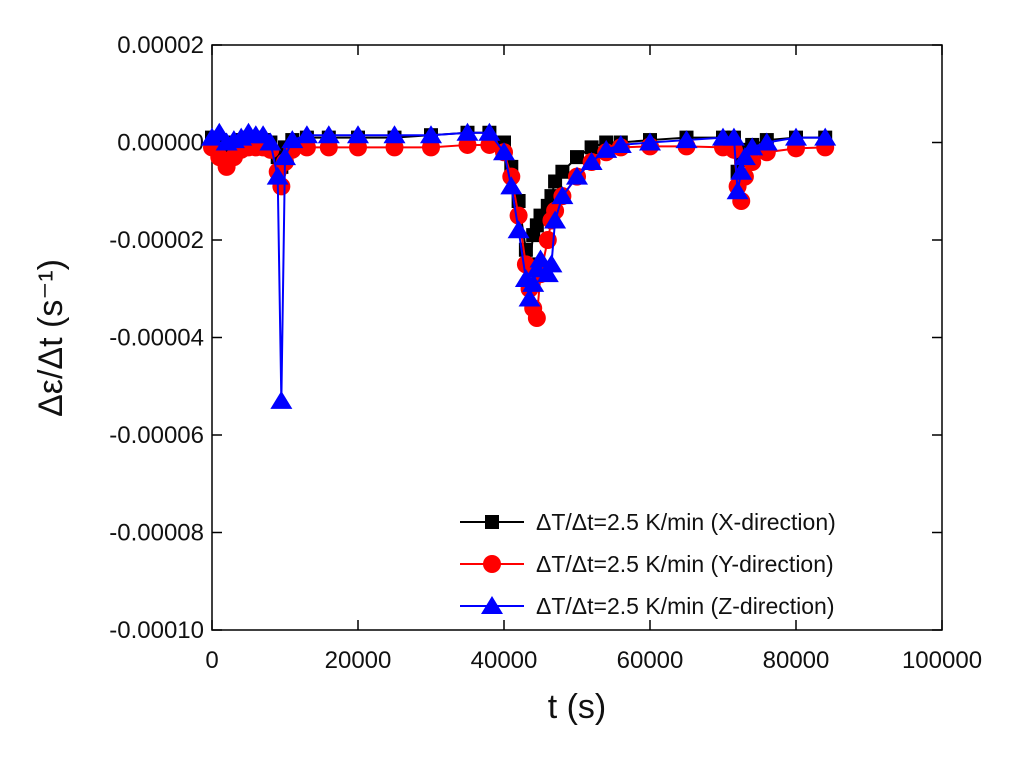  I want to click on x-axis-title: t (s), so click(577, 707).